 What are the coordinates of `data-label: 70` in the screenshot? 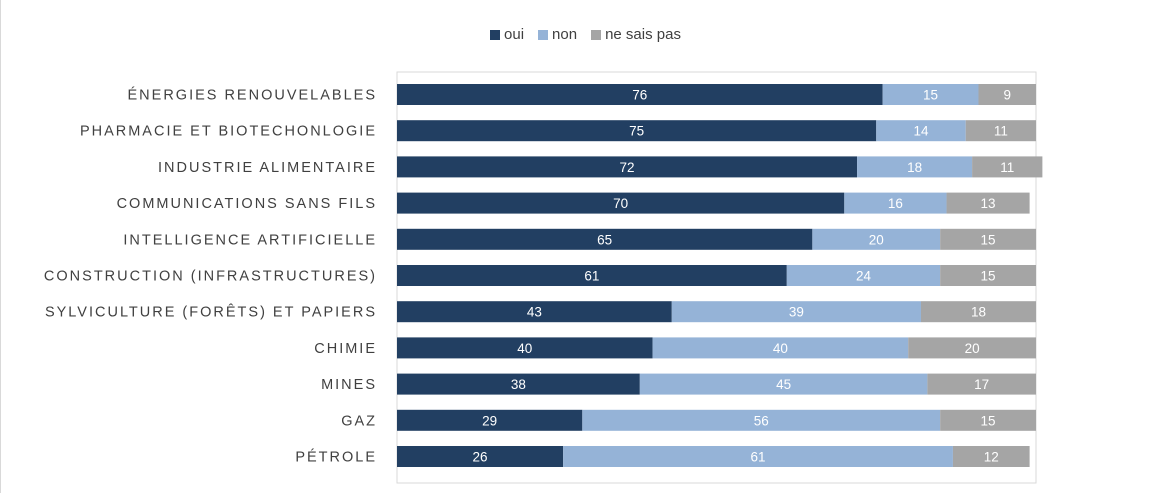 It's located at (620, 203).